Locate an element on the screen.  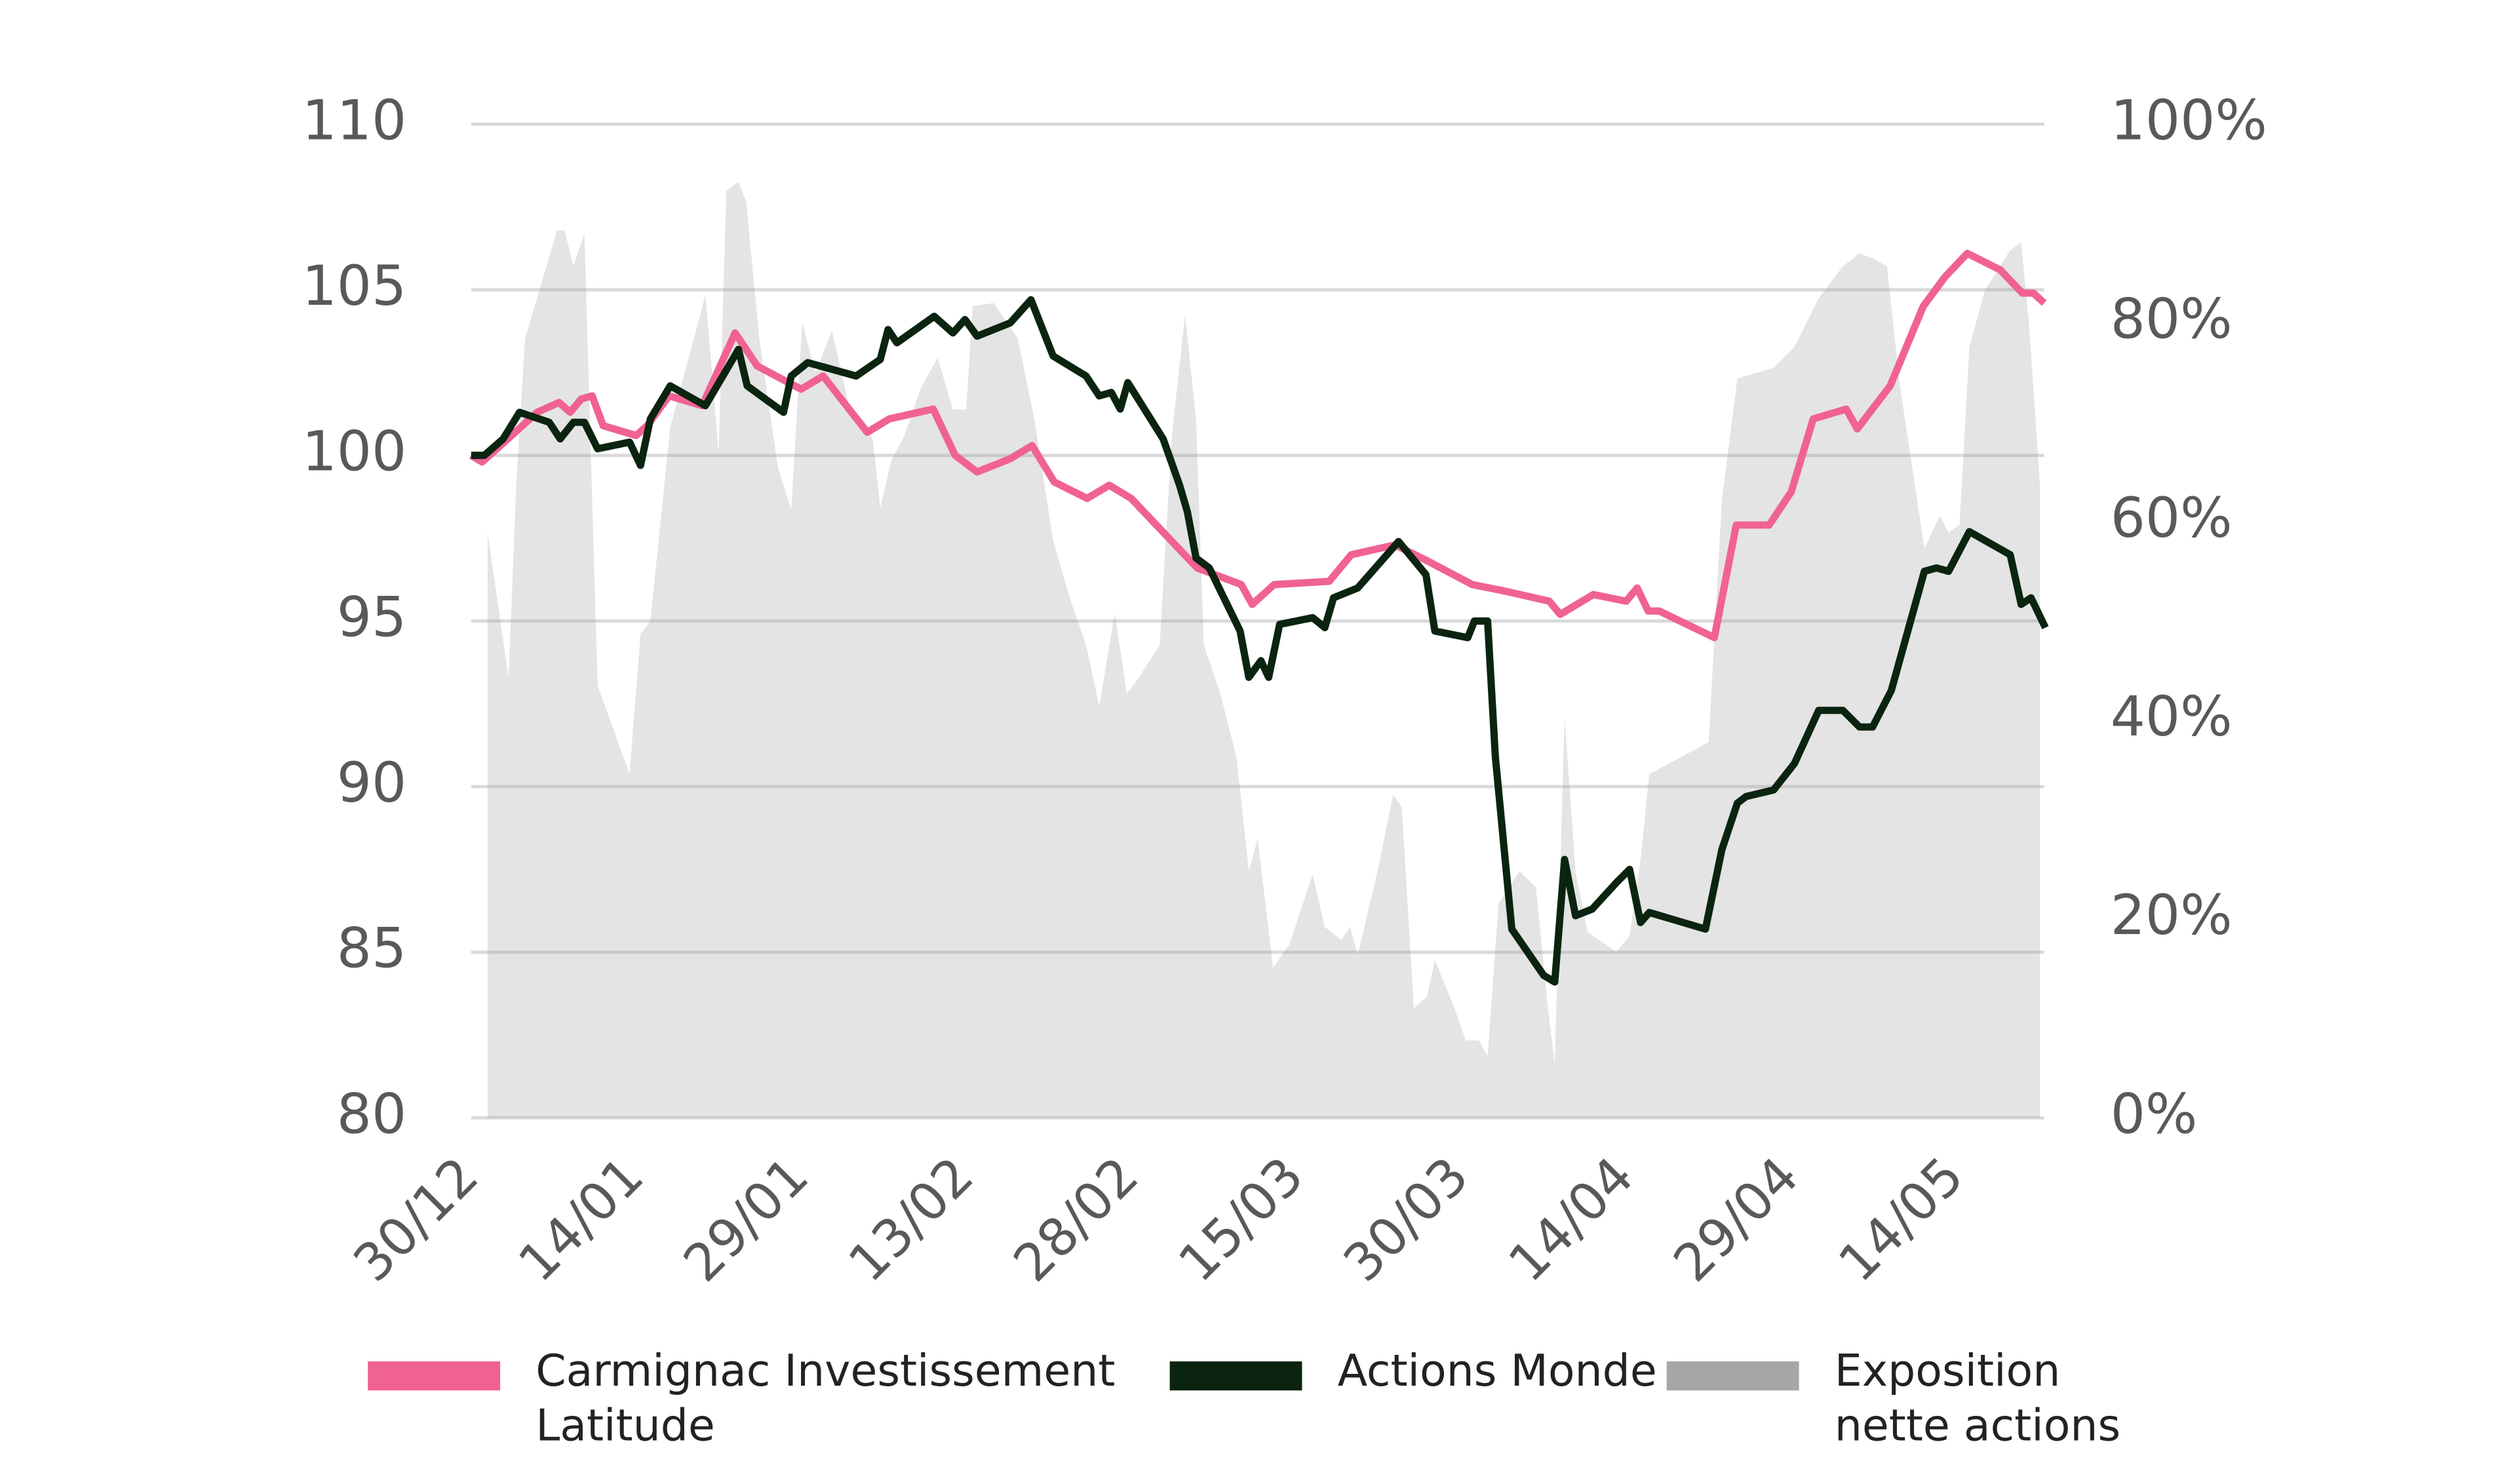
y2-tick-label: 80% is located at coordinates (2172, 319).